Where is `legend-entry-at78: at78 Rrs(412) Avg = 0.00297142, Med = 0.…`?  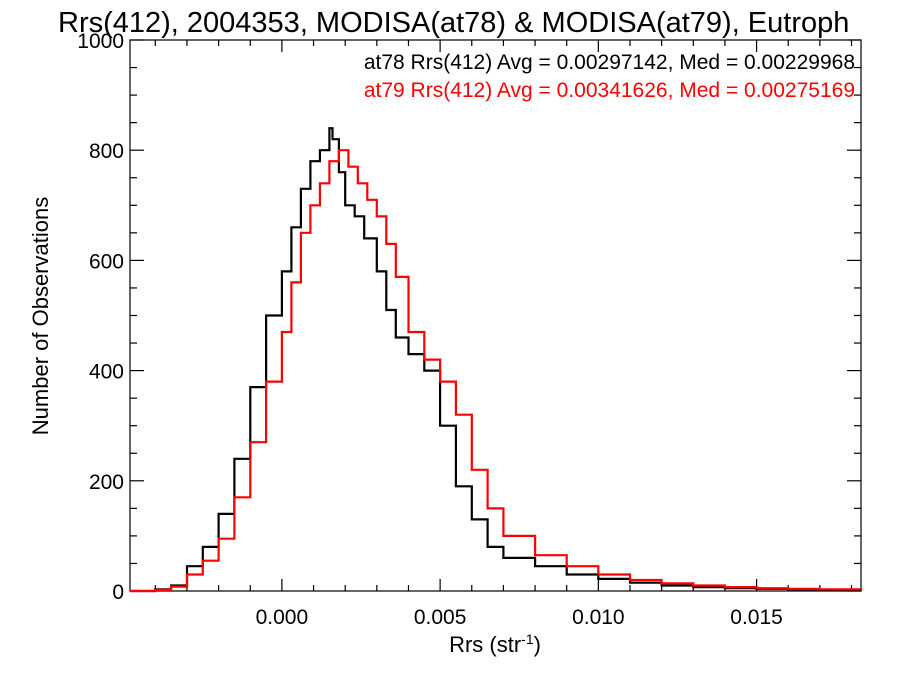
legend-entry-at78: at78 Rrs(412) Avg = 0.00297142, Med = 0.… is located at coordinates (609, 62).